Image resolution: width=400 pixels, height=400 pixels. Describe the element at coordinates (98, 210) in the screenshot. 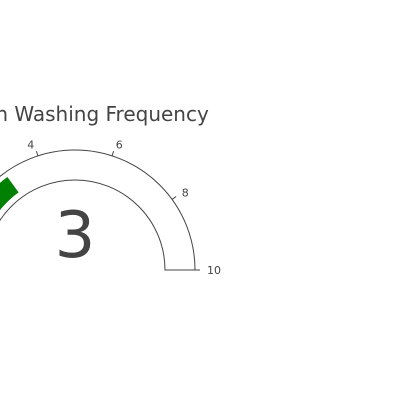

I see `gauge-track` at that location.